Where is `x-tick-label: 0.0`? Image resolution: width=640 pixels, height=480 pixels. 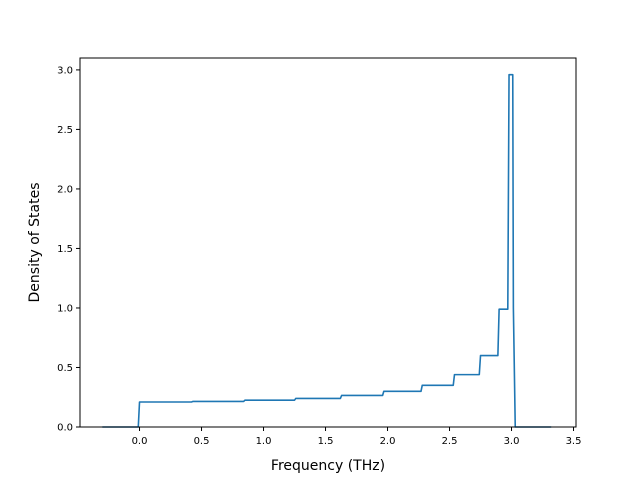
x-tick-label: 0.0 is located at coordinates (140, 441).